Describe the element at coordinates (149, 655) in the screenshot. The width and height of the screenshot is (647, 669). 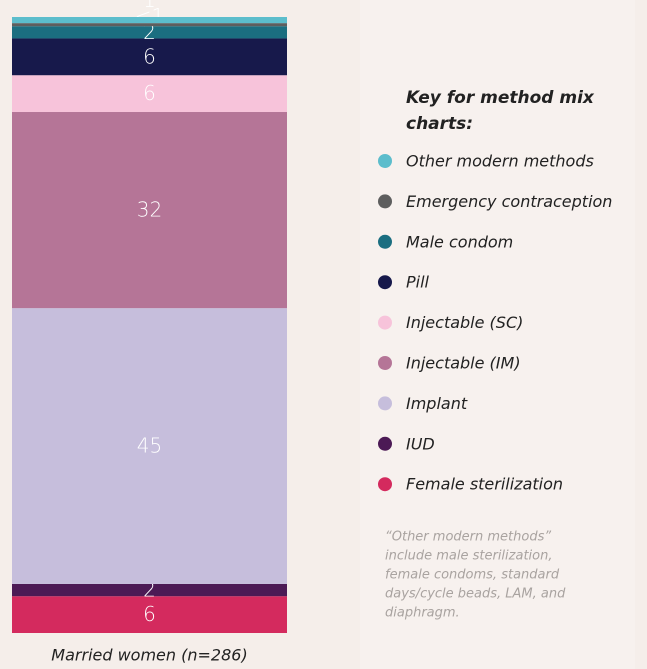
I see `category-label: Married women (n=286)` at that location.